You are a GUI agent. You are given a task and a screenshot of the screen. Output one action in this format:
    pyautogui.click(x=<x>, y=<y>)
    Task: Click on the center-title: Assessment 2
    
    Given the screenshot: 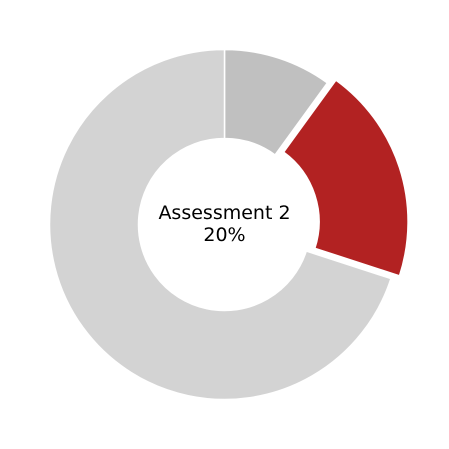 What is the action you would take?
    pyautogui.click(x=224, y=213)
    